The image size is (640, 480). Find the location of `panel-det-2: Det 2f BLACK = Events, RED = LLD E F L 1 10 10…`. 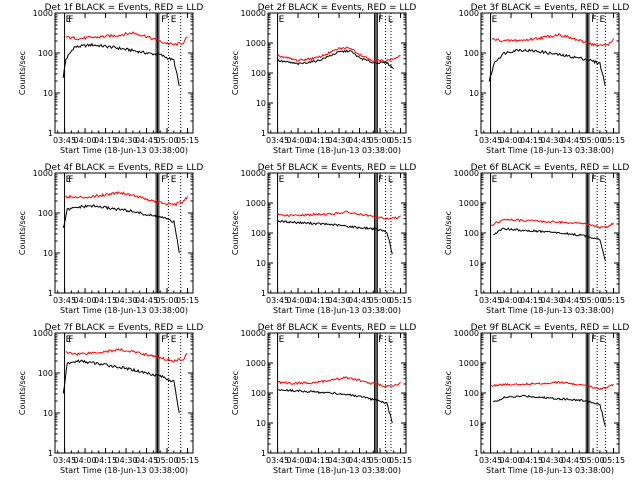

panel-det-2: Det 2f BLACK = Events, RED = LLD E F L 1 10 10… is located at coordinates (323, 79).